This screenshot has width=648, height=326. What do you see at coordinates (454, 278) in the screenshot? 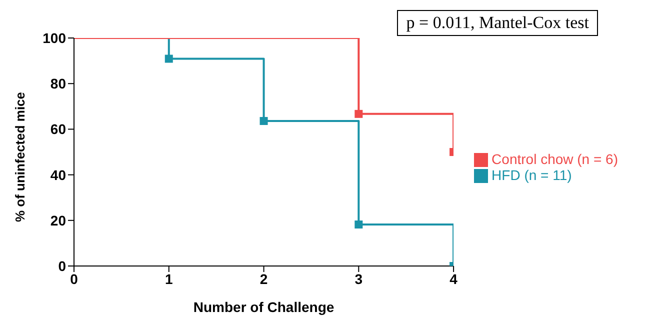
I see `x-tick-label: 4` at bounding box center [454, 278].